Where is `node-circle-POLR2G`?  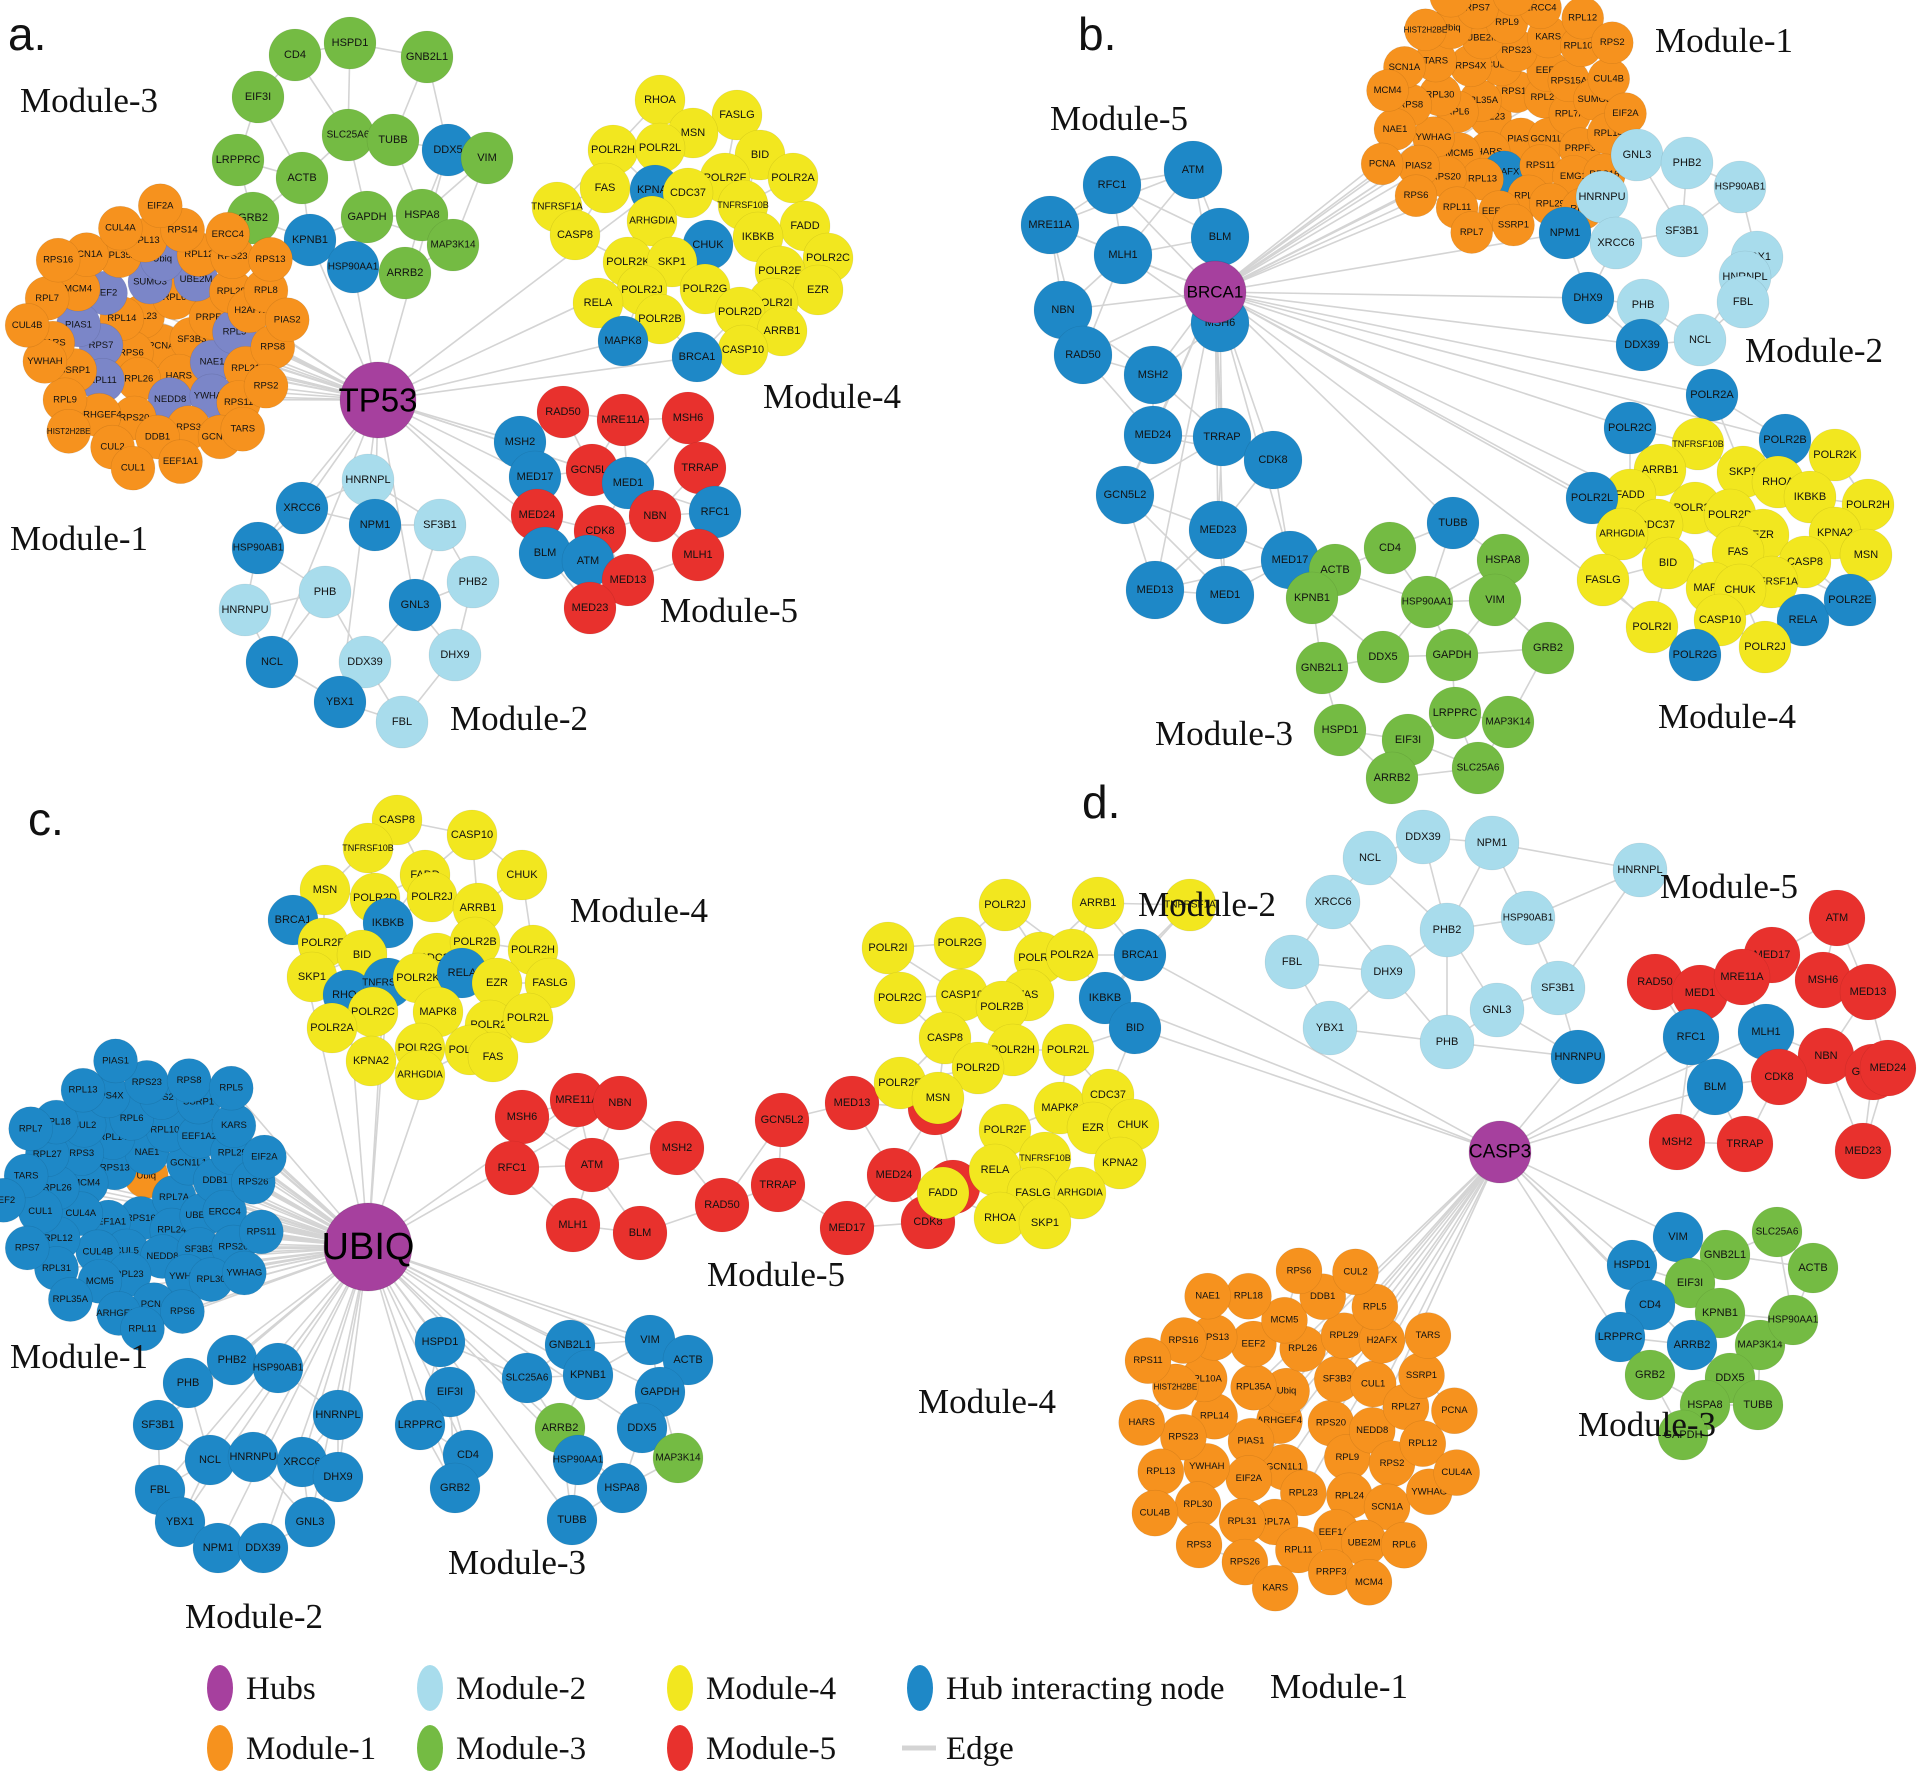
node-circle-POLR2G is located at coordinates (1695, 655).